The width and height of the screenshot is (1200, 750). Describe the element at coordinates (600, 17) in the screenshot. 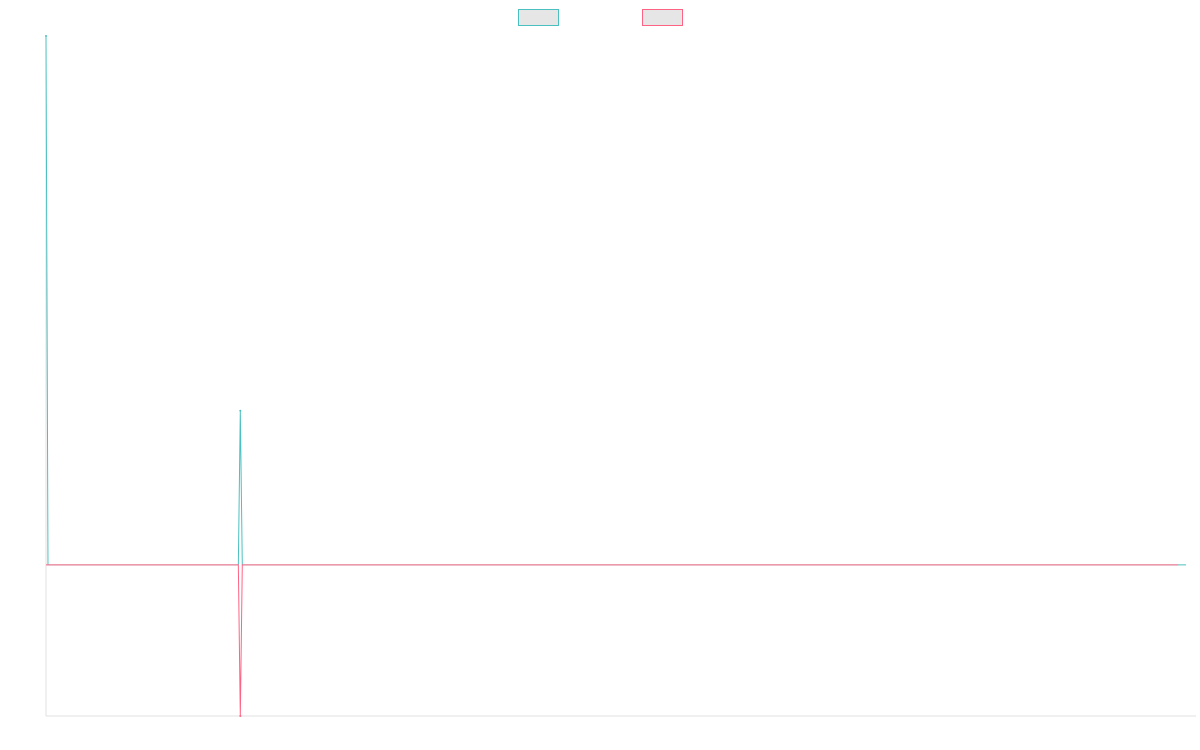

I see `legend` at that location.